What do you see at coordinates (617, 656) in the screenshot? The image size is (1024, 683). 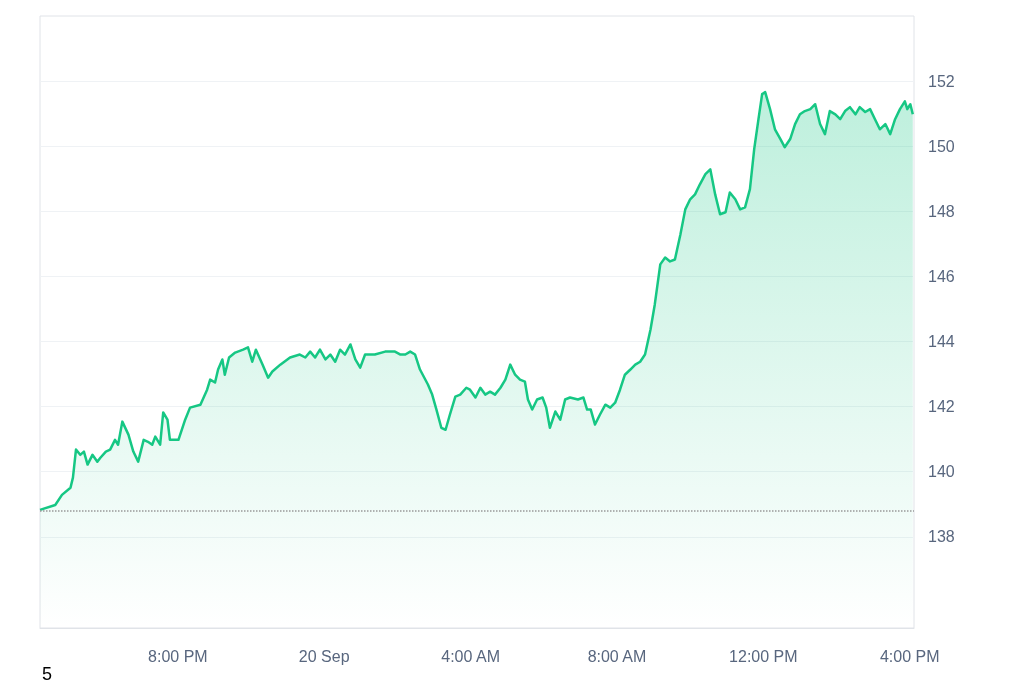 I see `x-tick-label: 8:00 AM` at bounding box center [617, 656].